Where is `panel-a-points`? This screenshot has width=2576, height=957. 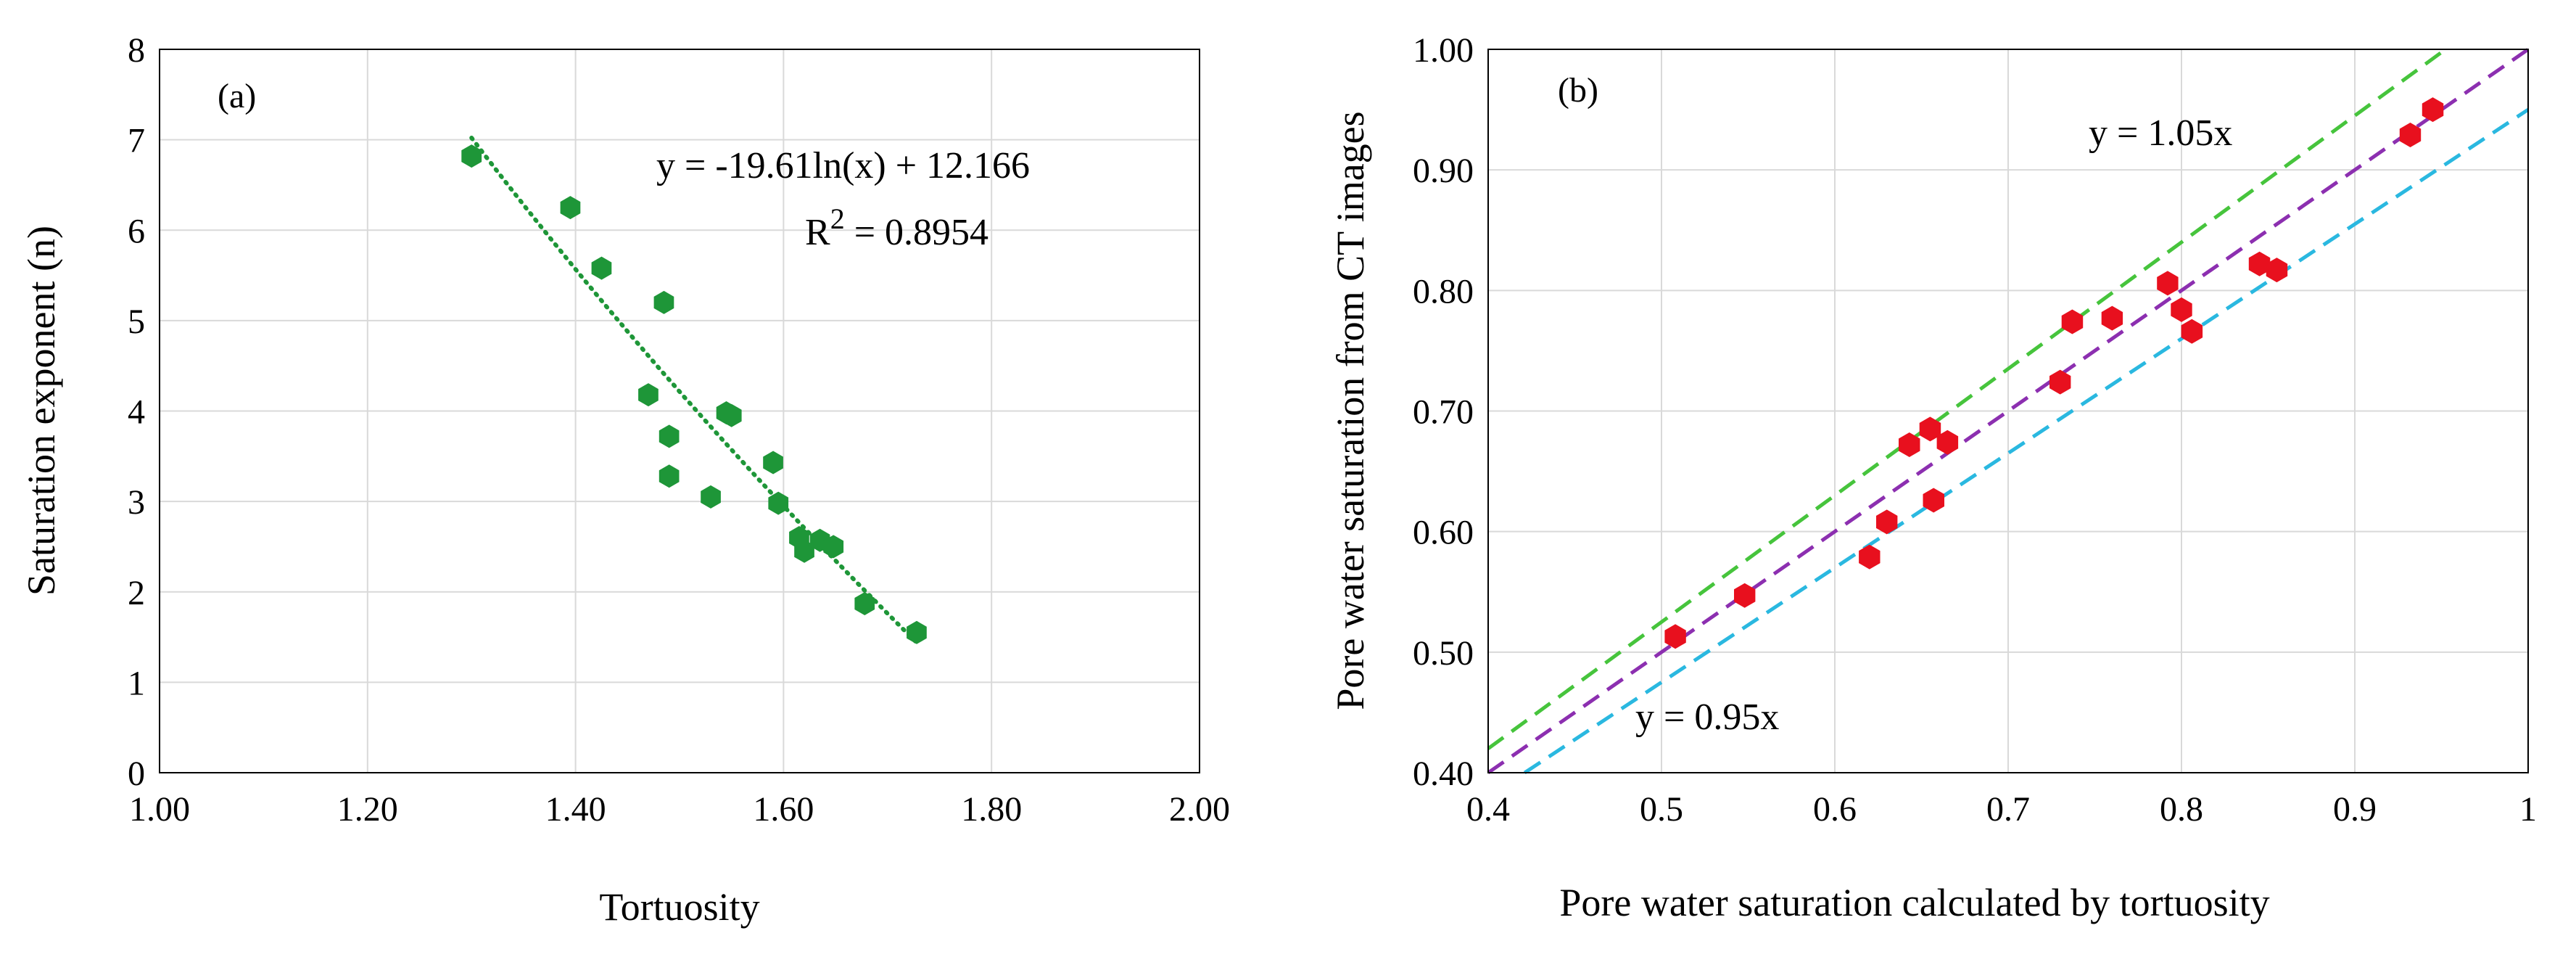
panel-a-points is located at coordinates (694, 394).